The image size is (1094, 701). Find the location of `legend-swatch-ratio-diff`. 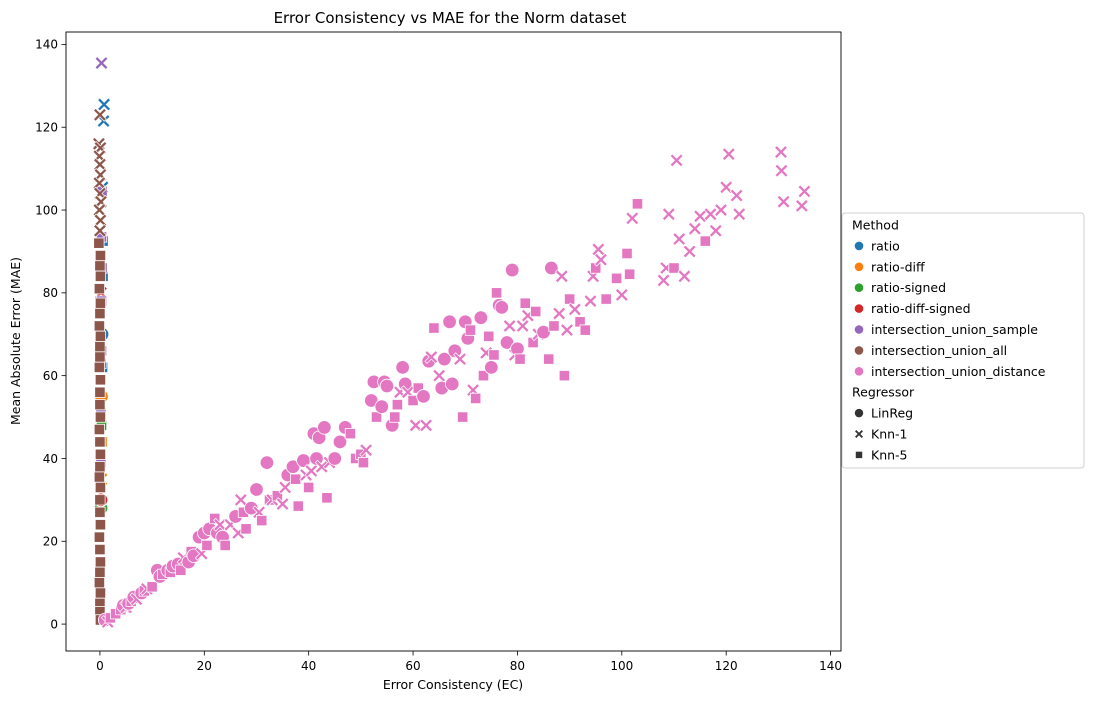

legend-swatch-ratio-diff is located at coordinates (859, 267).